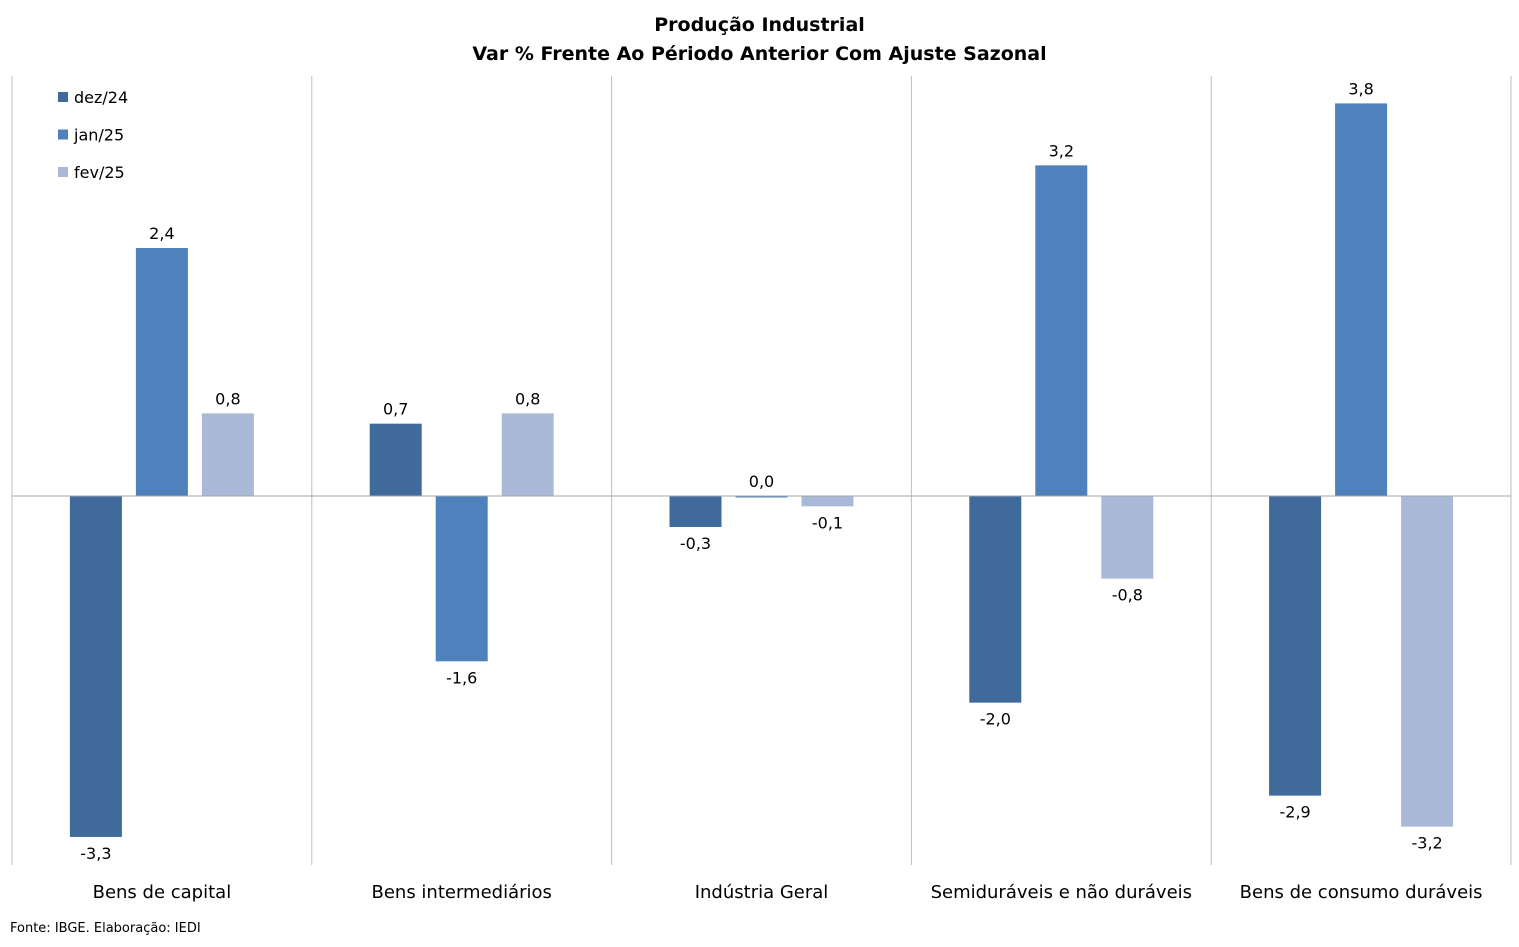 The width and height of the screenshot is (1519, 947). What do you see at coordinates (695, 543) in the screenshot?
I see `data-label: -0,3` at bounding box center [695, 543].